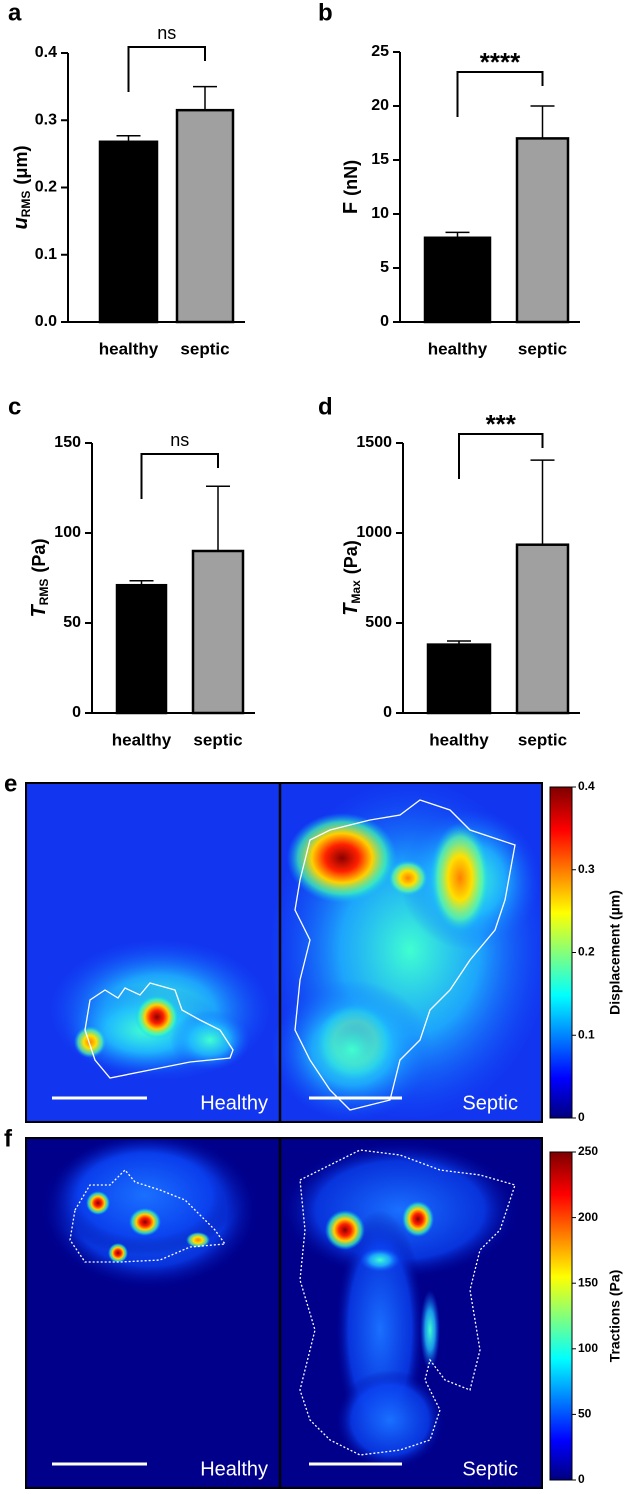 The width and height of the screenshot is (628, 1494). What do you see at coordinates (374, 442) in the screenshot?
I see `y-tick-label: 1500` at bounding box center [374, 442].